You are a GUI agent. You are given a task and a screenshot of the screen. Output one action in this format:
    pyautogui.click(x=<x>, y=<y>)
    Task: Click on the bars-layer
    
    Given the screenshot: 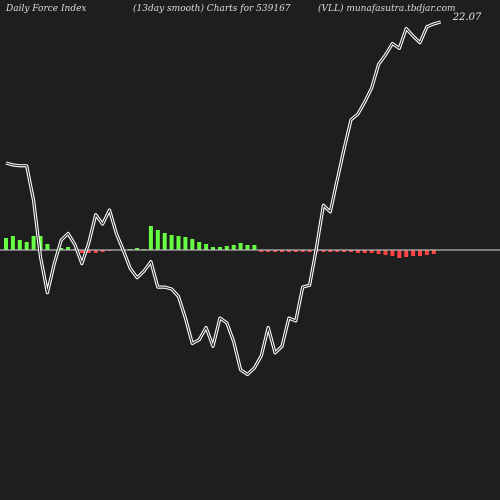 What is the action you would take?
    pyautogui.click(x=220, y=242)
    